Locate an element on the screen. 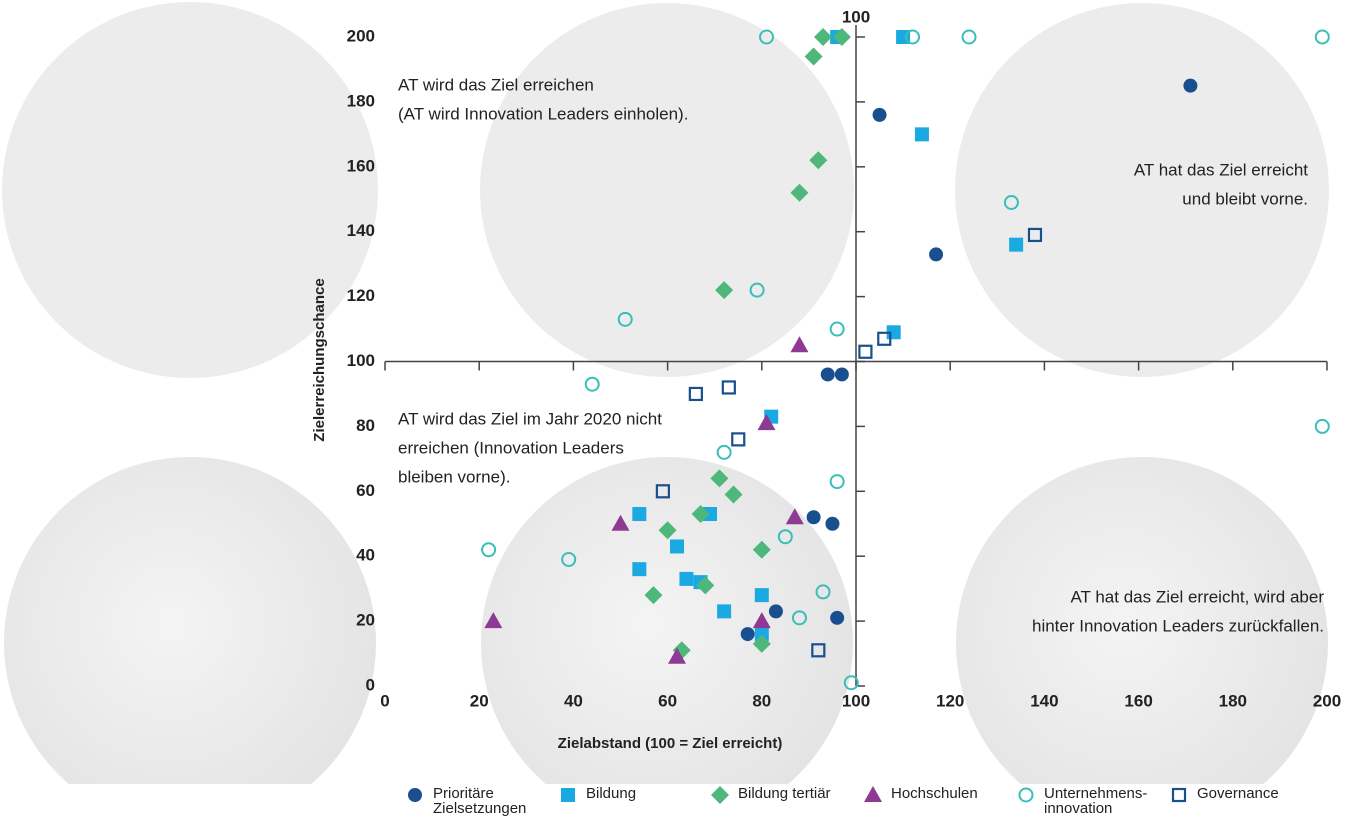 The image size is (1349, 826). legend-label: Prioritäre Zielsetzungen is located at coordinates (480, 801).